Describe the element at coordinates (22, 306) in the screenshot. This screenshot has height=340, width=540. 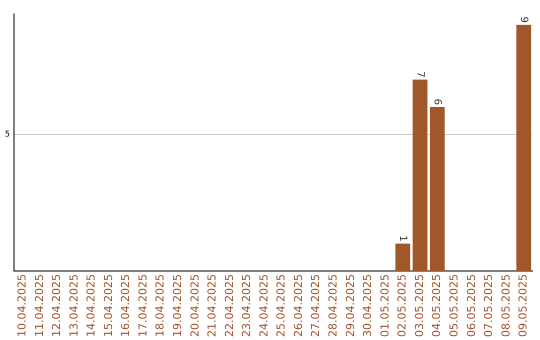
I see `x-tick-label: 10.04.2025` at that location.